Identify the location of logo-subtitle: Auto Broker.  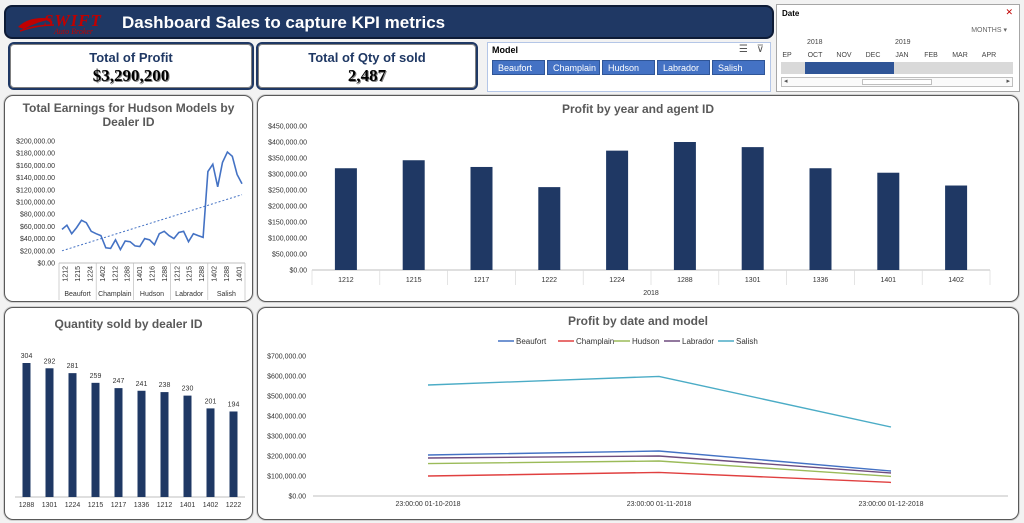
(74, 31).